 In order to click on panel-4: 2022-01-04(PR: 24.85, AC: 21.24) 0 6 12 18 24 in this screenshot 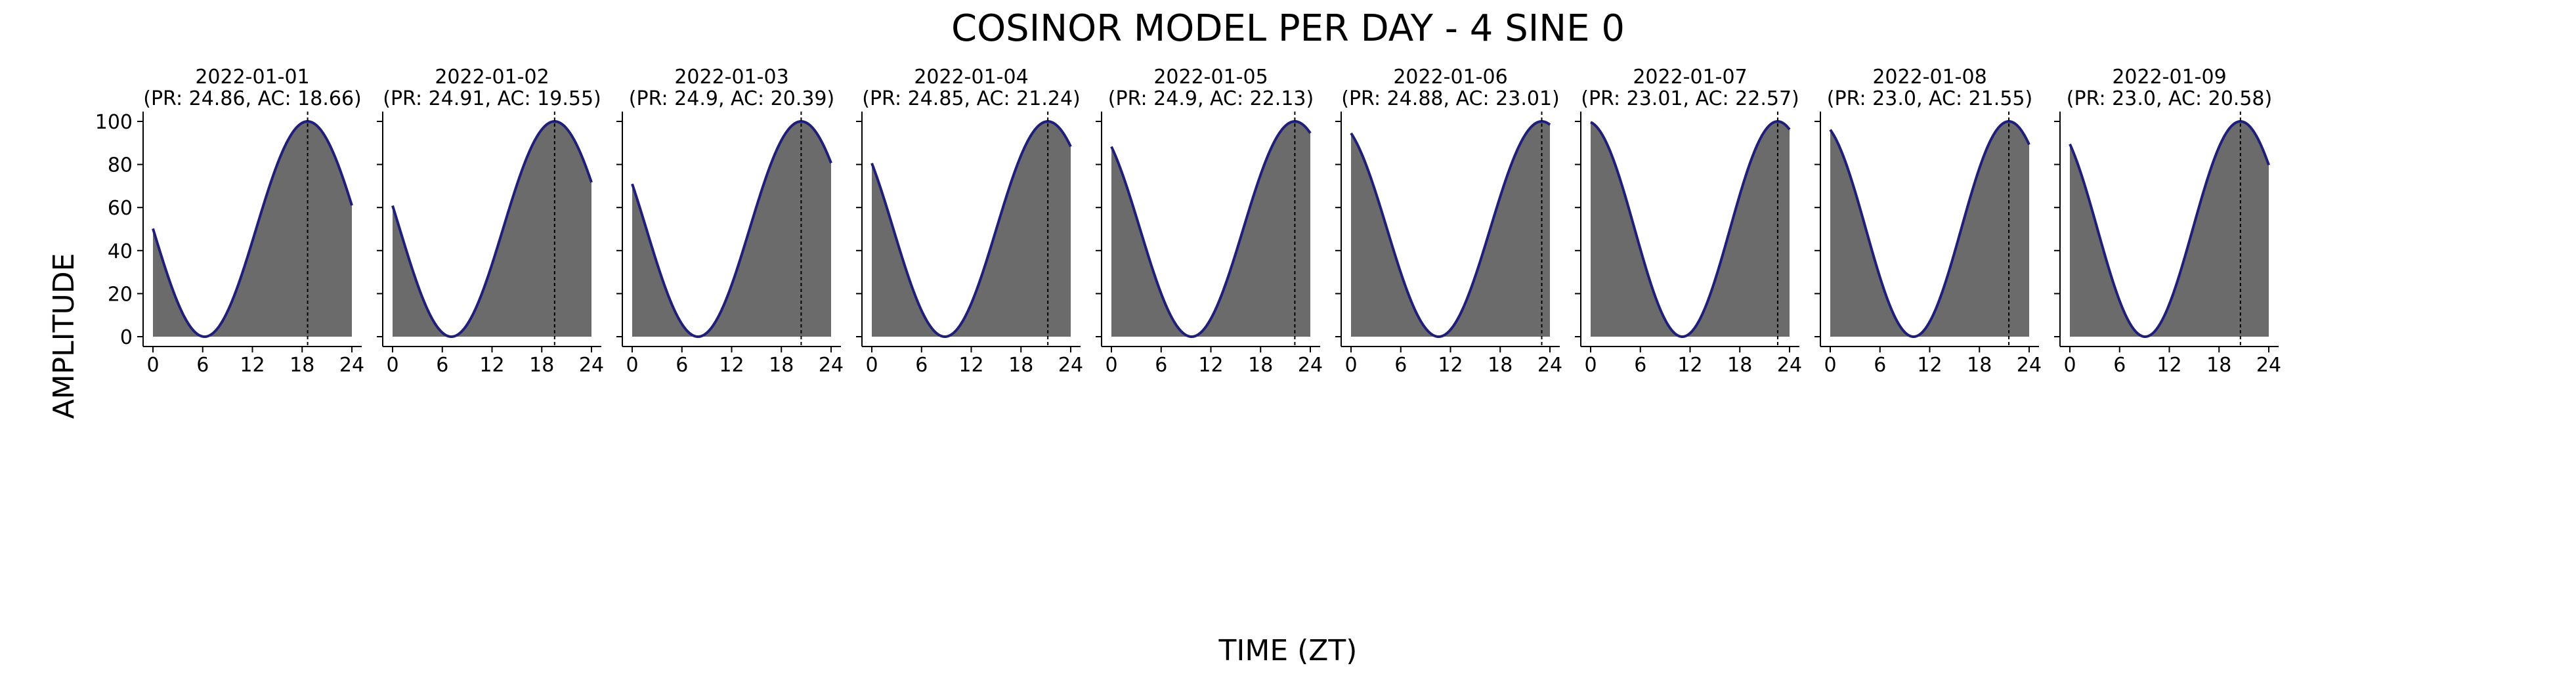, I will do `click(969, 221)`.